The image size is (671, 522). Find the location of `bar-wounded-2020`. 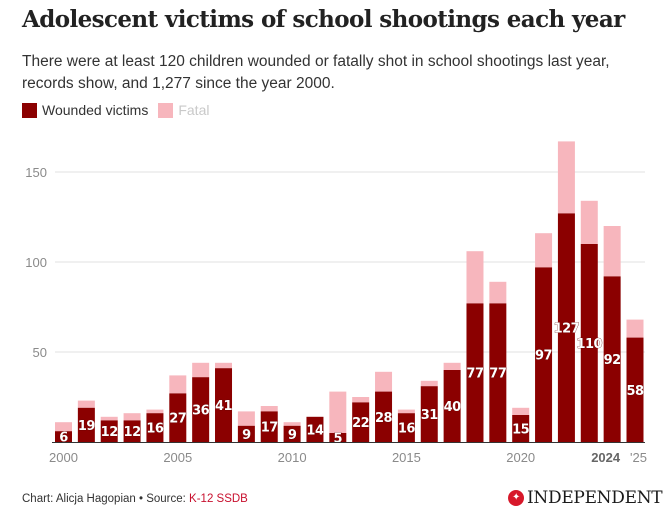

bar-wounded-2020 is located at coordinates (521, 428).